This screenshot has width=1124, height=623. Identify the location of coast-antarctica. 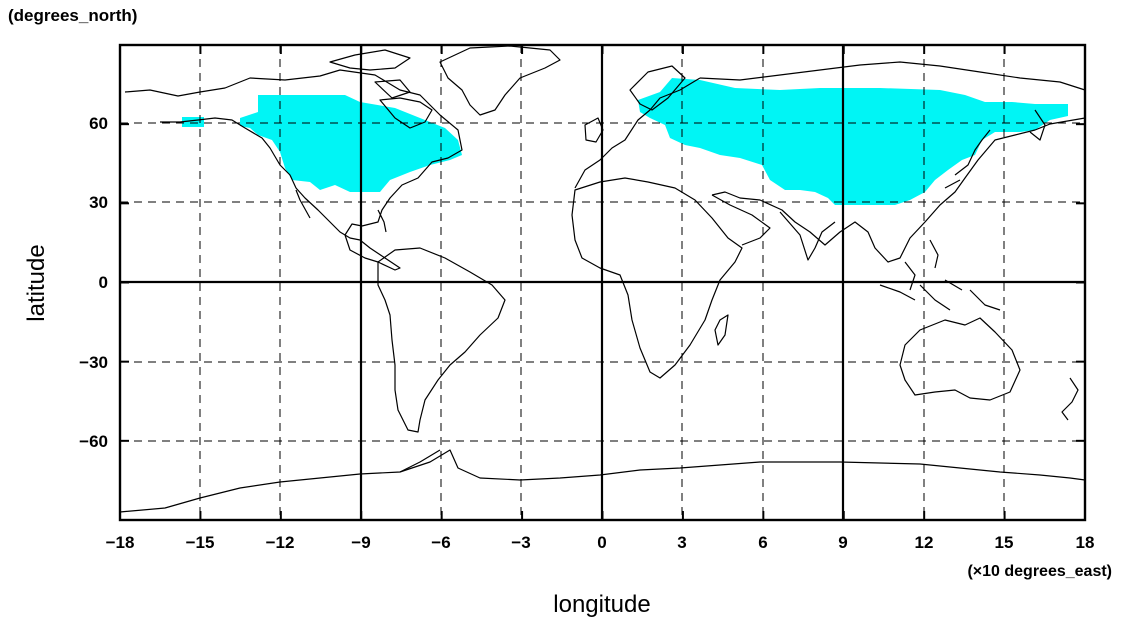
(602, 481).